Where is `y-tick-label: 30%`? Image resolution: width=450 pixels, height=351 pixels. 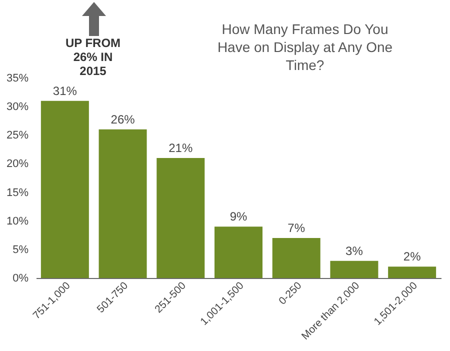
y-tick-label: 30% is located at coordinates (17, 107).